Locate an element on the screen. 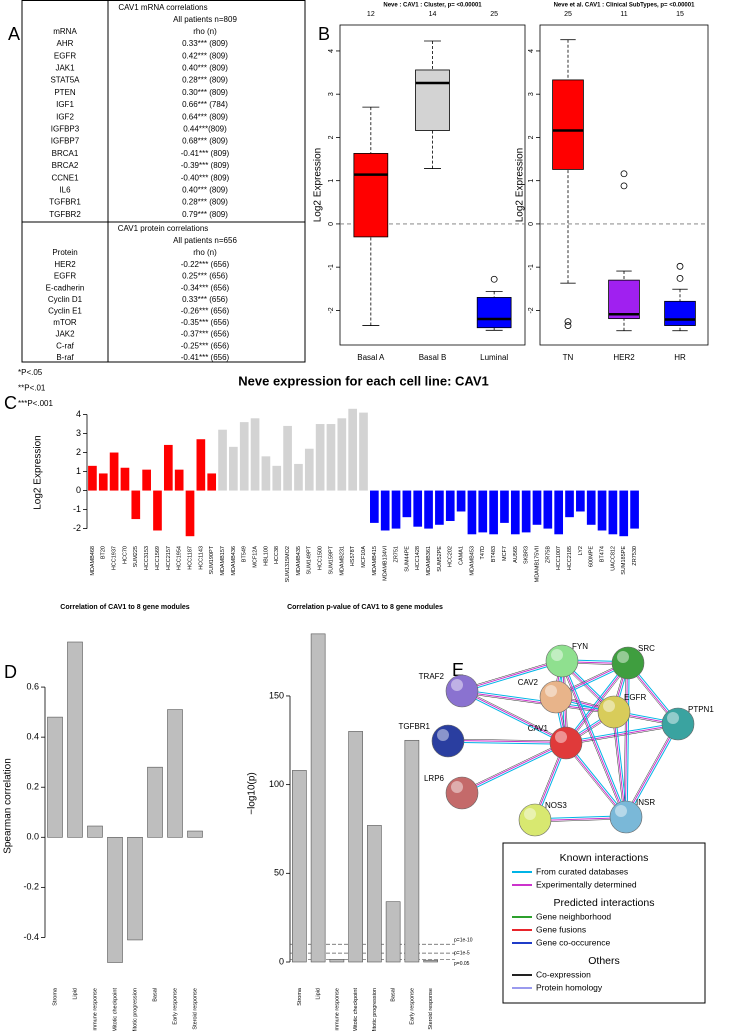 The image size is (729, 1031). x-tick-label: Basal B is located at coordinates (433, 357).